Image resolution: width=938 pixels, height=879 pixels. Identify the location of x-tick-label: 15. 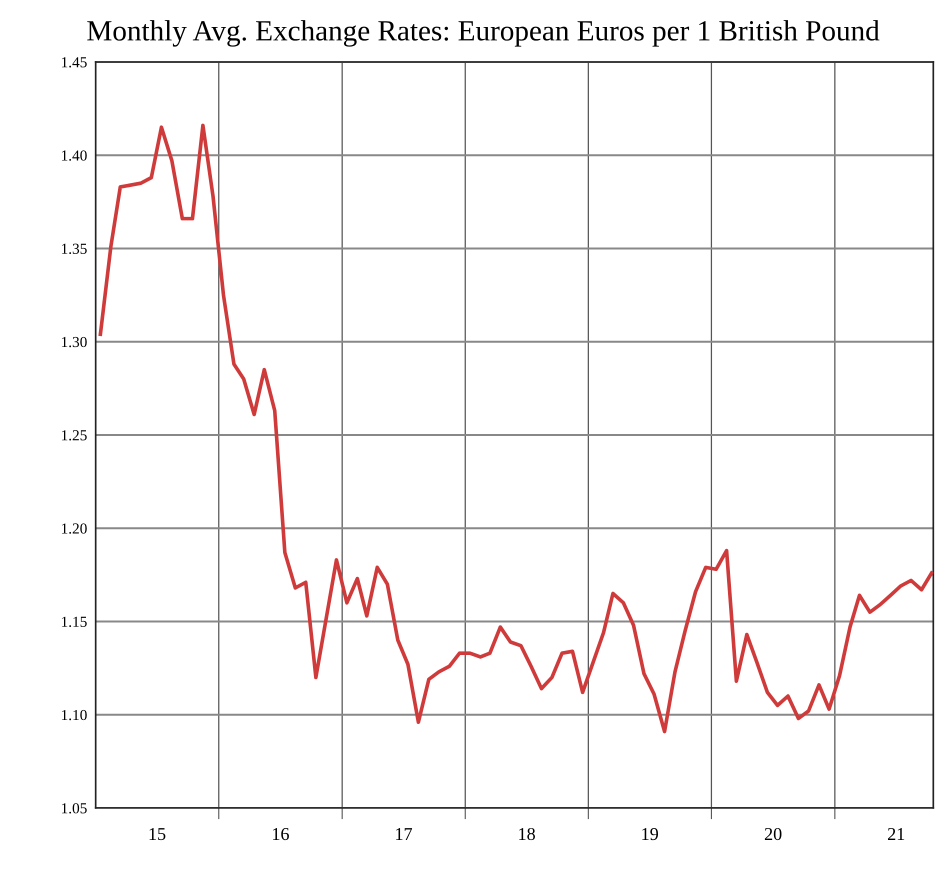
(158, 834).